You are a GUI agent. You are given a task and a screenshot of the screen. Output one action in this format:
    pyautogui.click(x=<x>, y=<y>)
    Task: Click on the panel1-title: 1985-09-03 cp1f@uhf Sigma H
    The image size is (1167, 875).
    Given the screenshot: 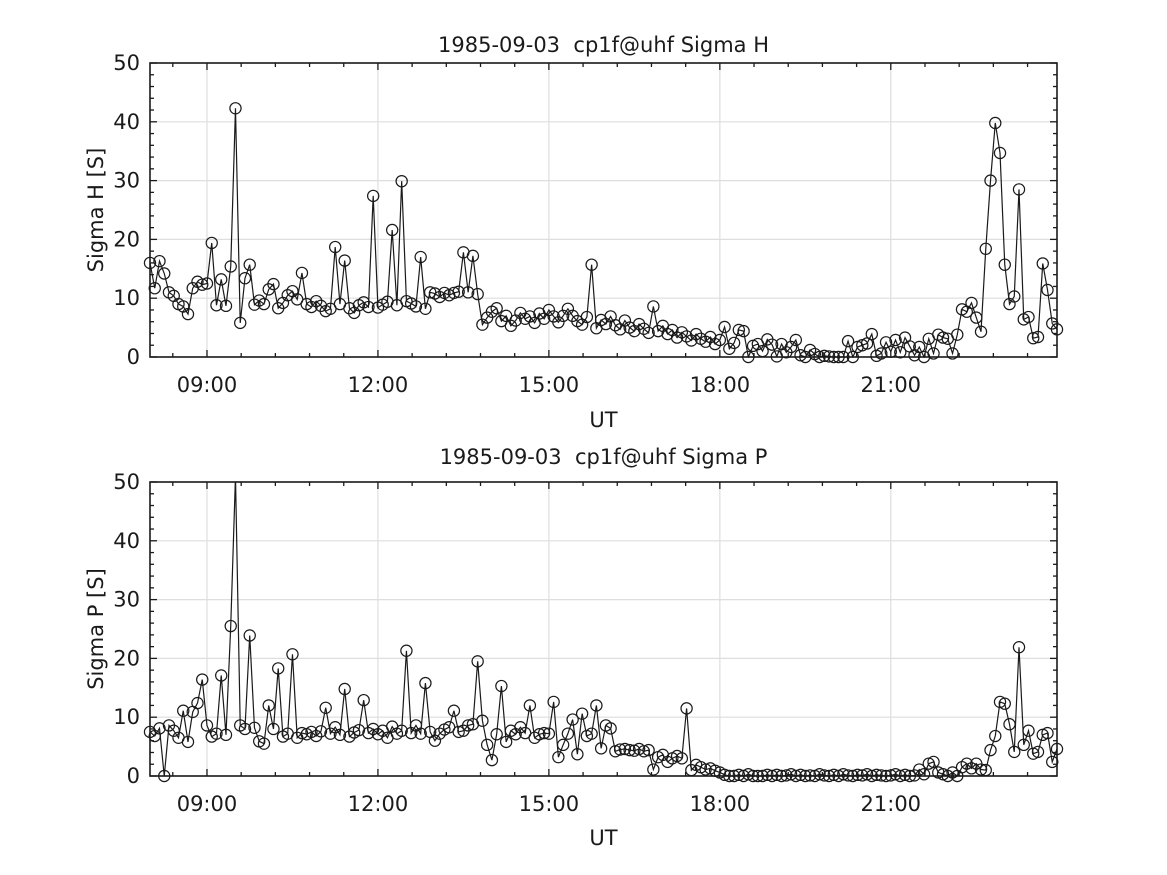 What is the action you would take?
    pyautogui.click(x=603, y=45)
    